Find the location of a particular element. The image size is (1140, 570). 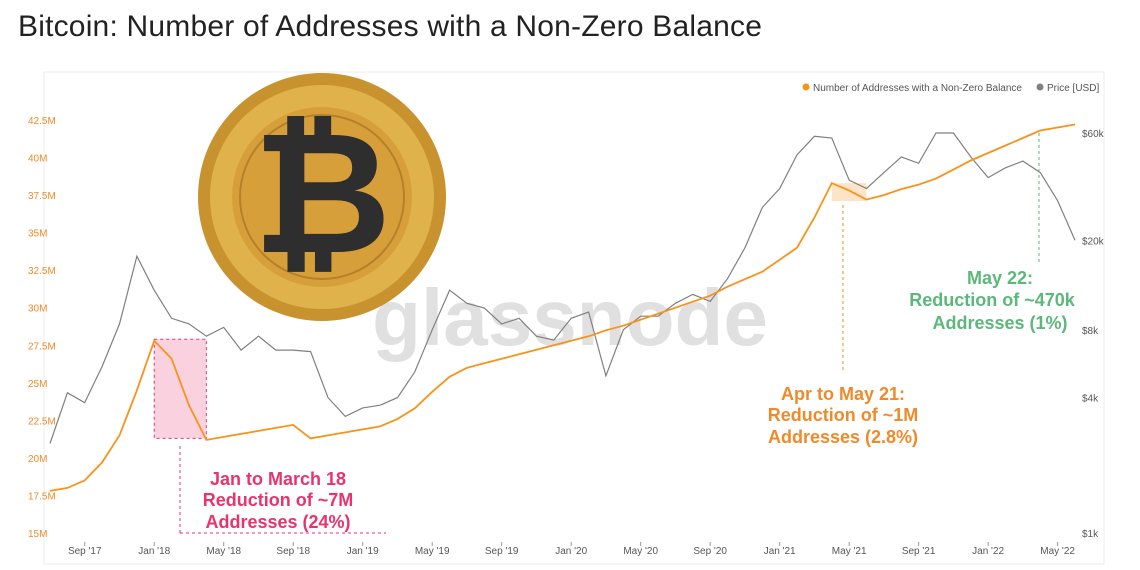

y-right-tick-label: $8k is located at coordinates (1090, 331).